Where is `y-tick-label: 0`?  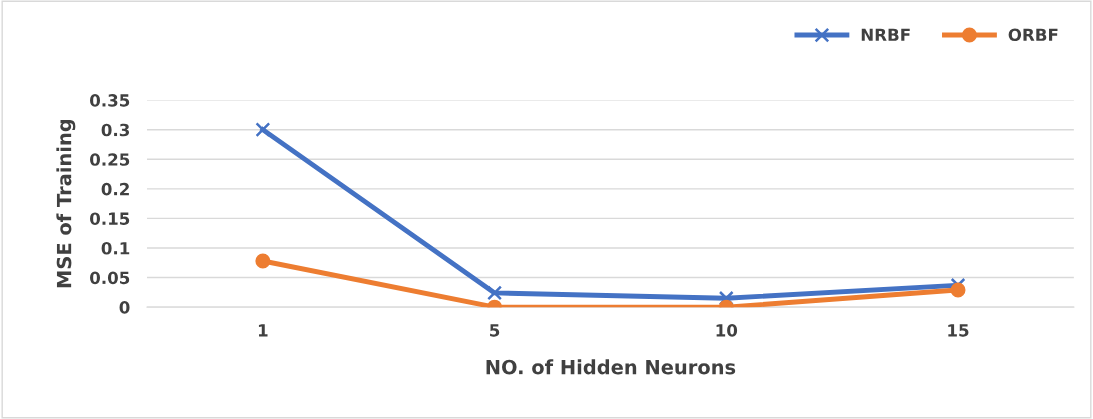
y-tick-label: 0 is located at coordinates (124, 307).